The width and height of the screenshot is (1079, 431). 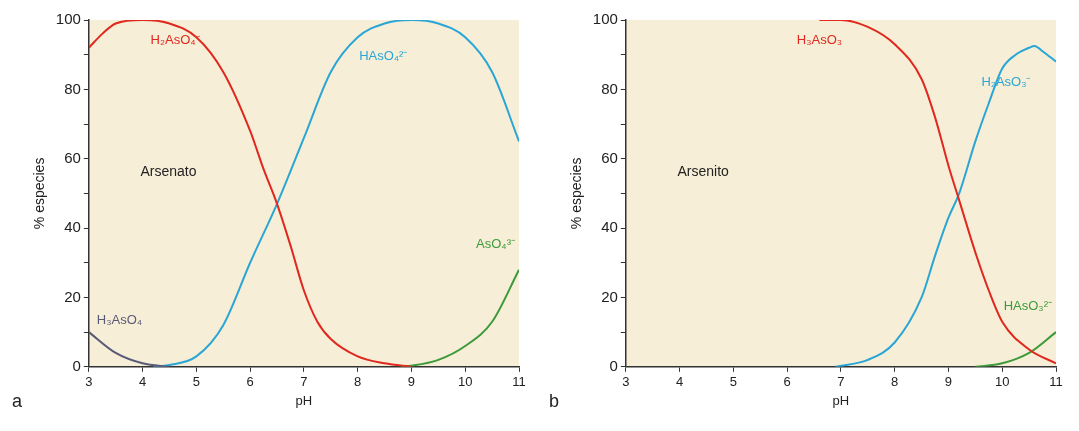 I want to click on text: b, so click(x=554, y=401).